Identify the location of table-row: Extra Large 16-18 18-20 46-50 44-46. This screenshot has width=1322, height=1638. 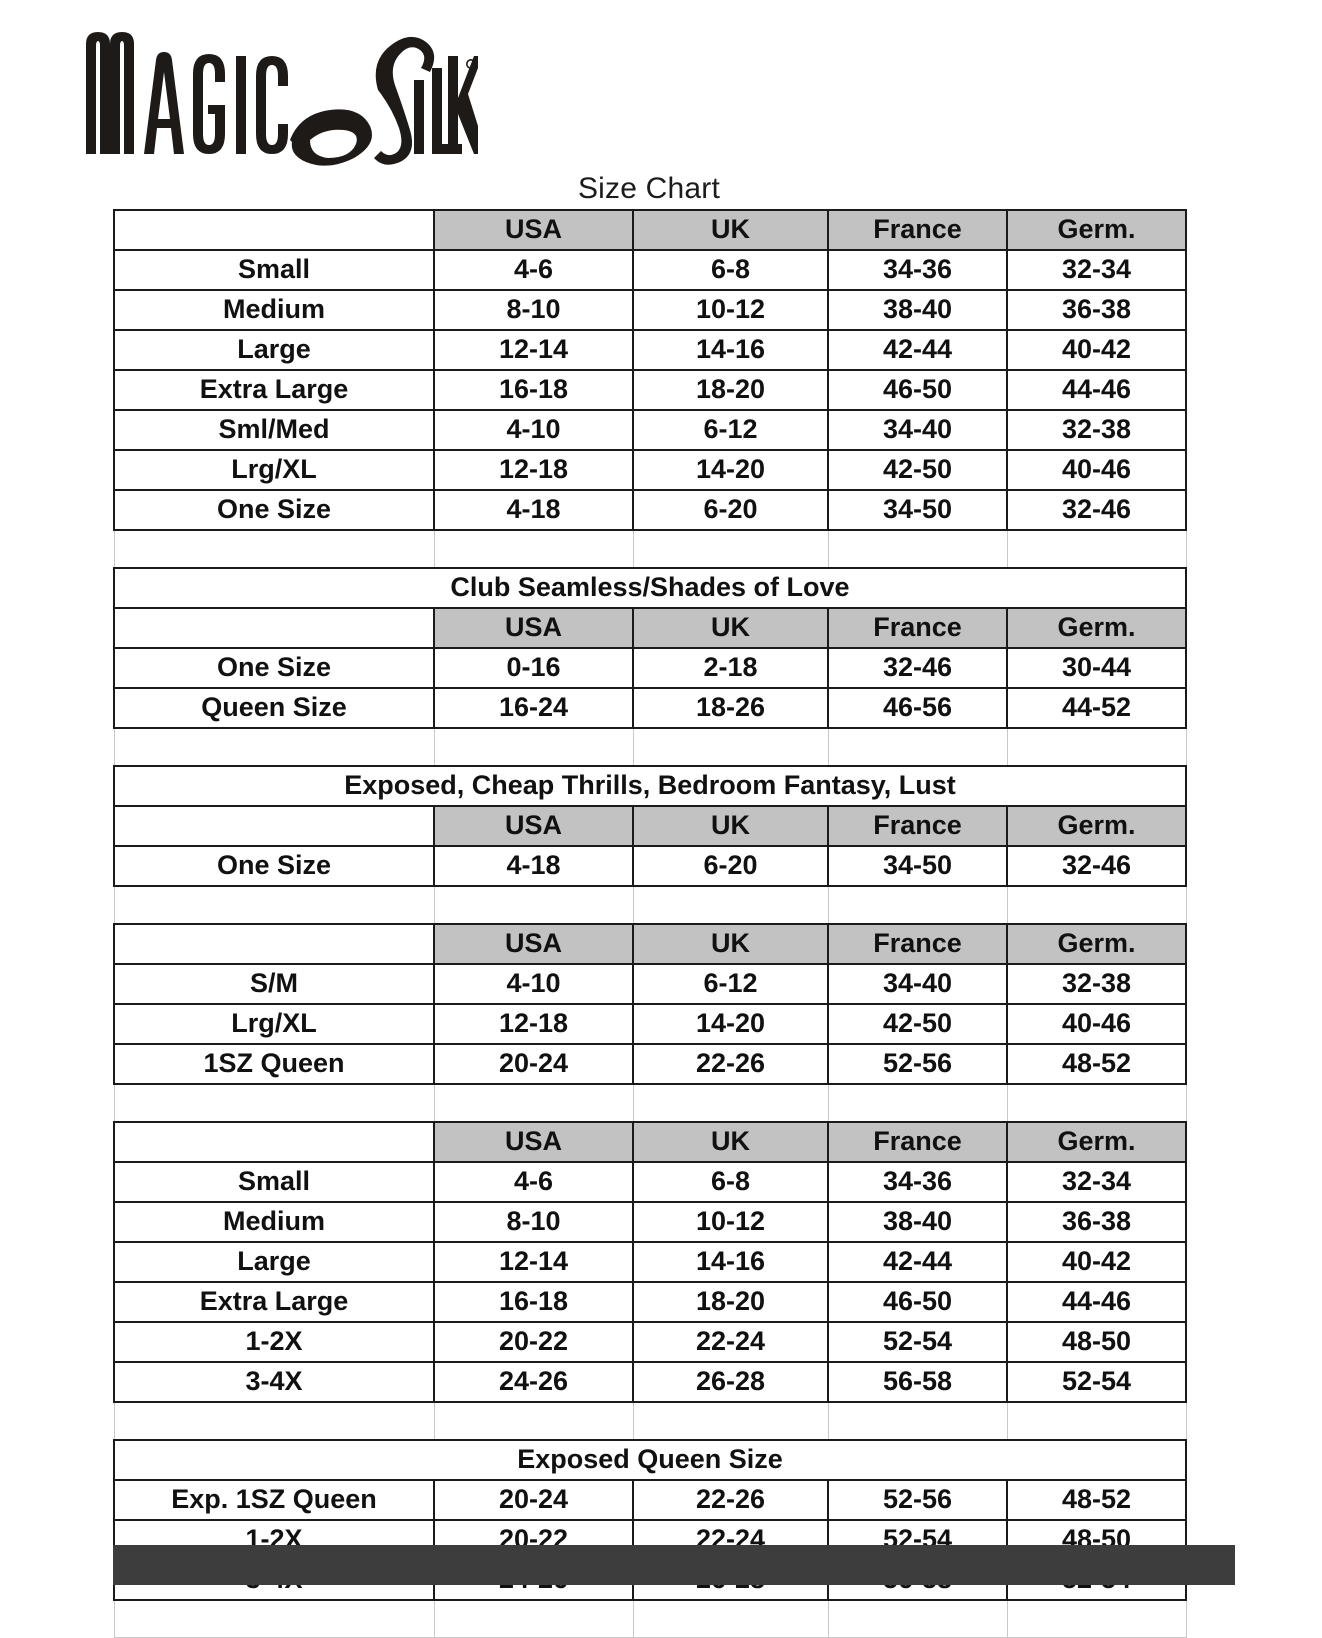
(650, 390).